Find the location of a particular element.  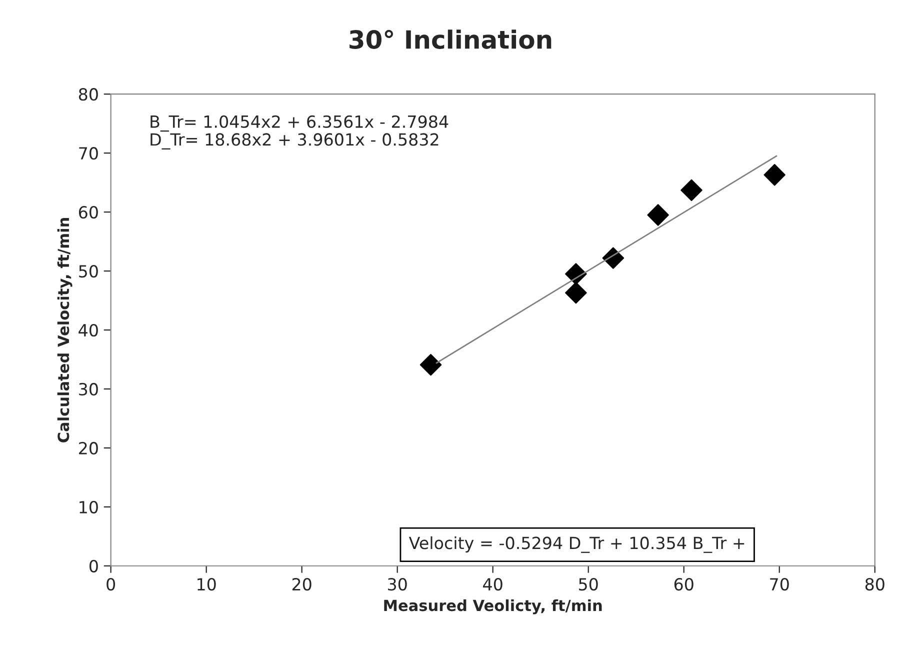

annotation: Velocity = -0.5294 D_Tr + 10.354 B_Tr + is located at coordinates (576, 544).